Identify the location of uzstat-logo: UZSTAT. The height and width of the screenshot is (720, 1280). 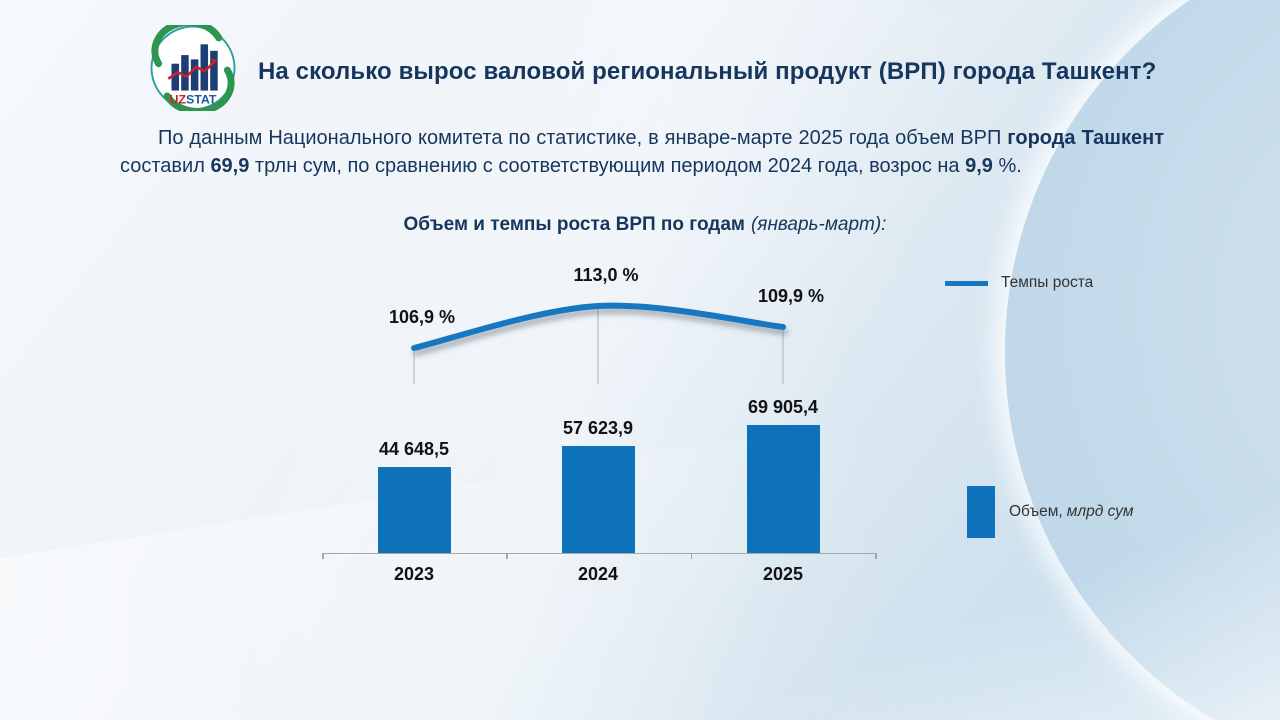
(193, 66).